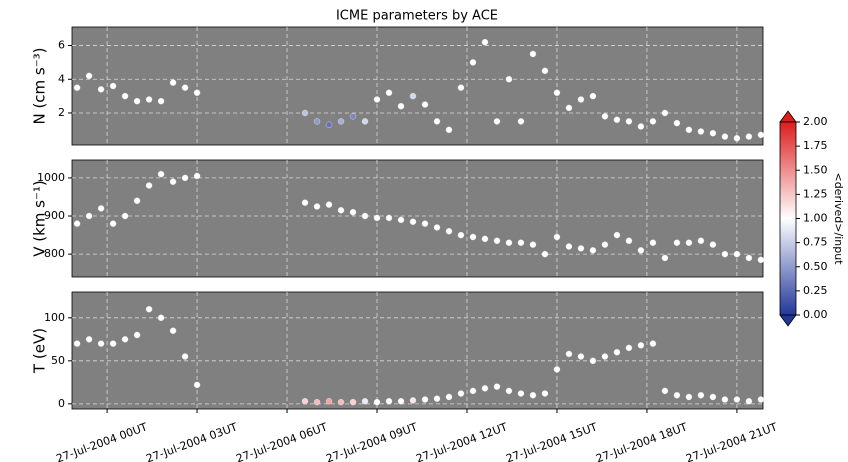  I want to click on colorbar-tick-label: 2.00, so click(815, 121).